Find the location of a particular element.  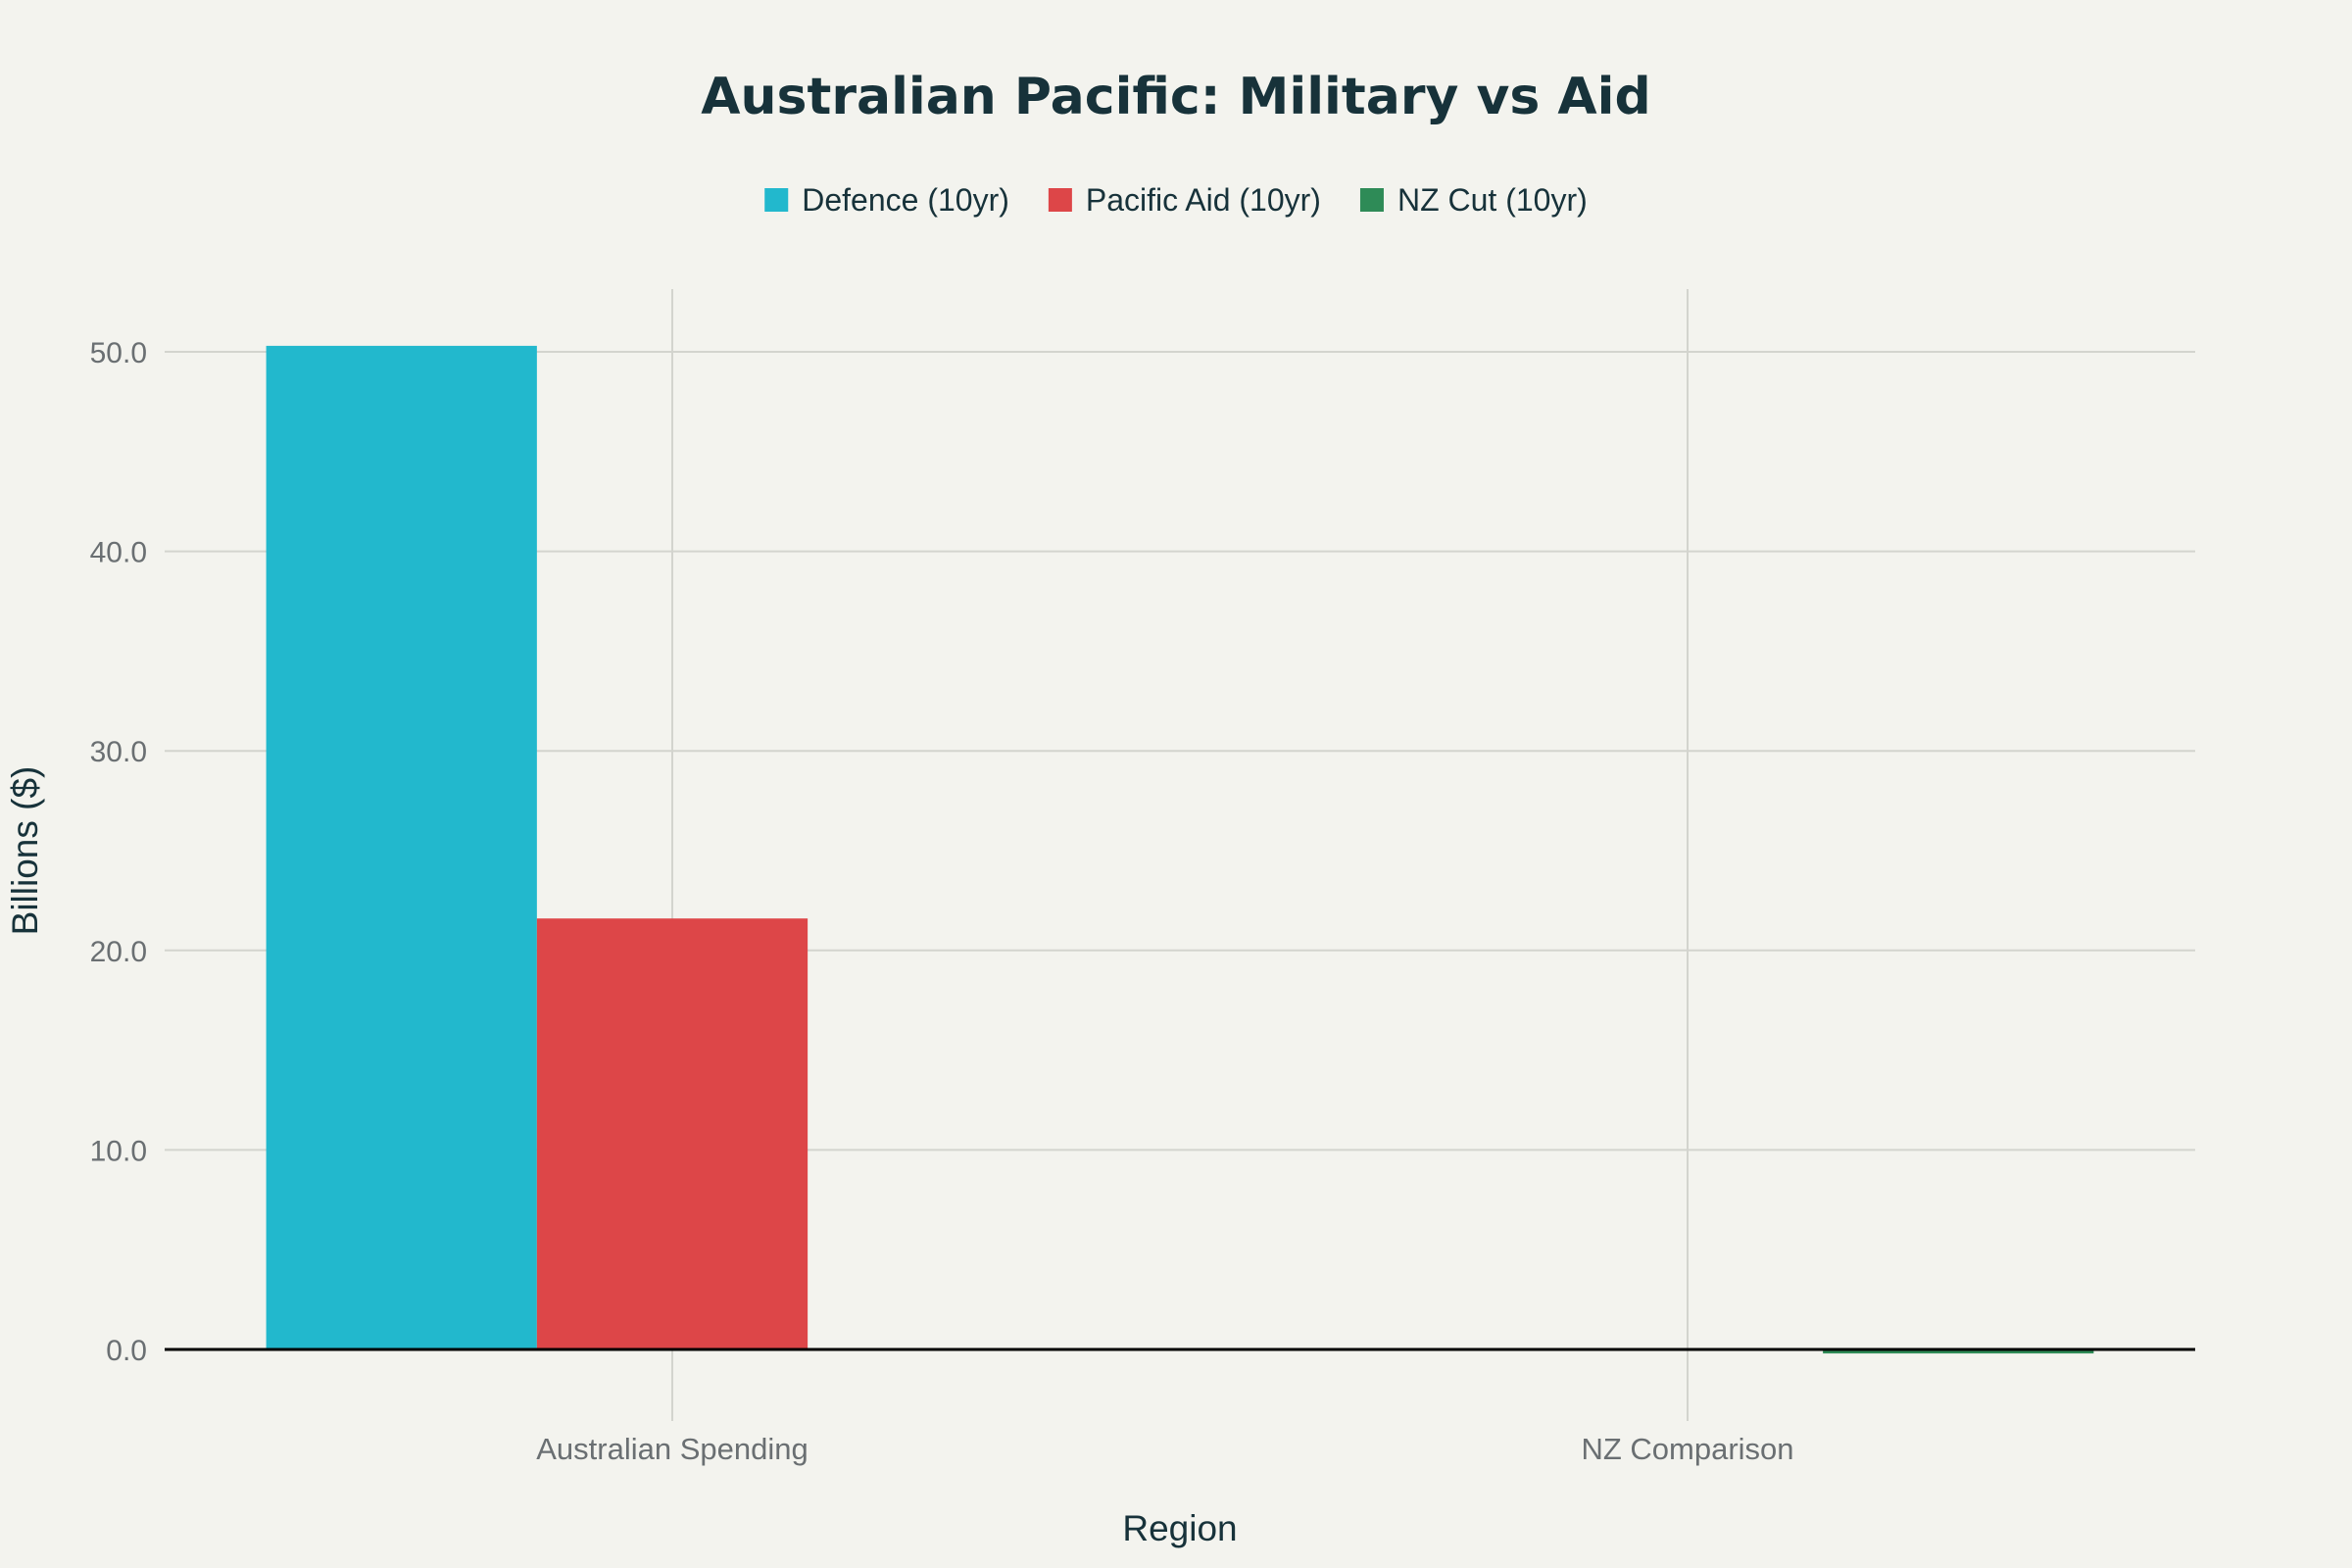

y-tick-label: 0.0 is located at coordinates (127, 1351).